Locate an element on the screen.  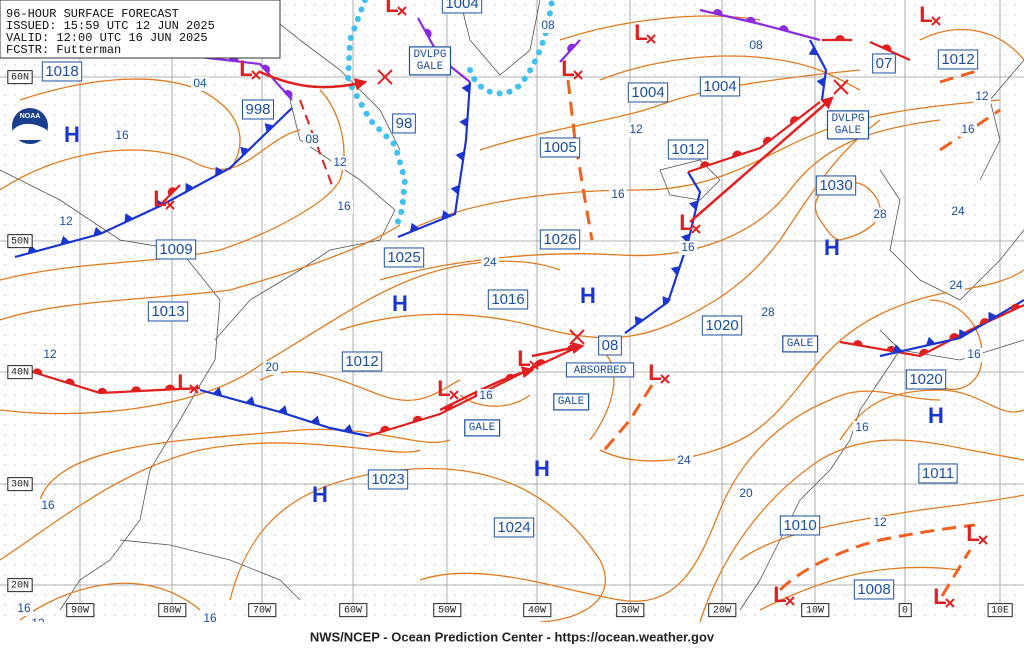
lon-label: 30W is located at coordinates (630, 611).